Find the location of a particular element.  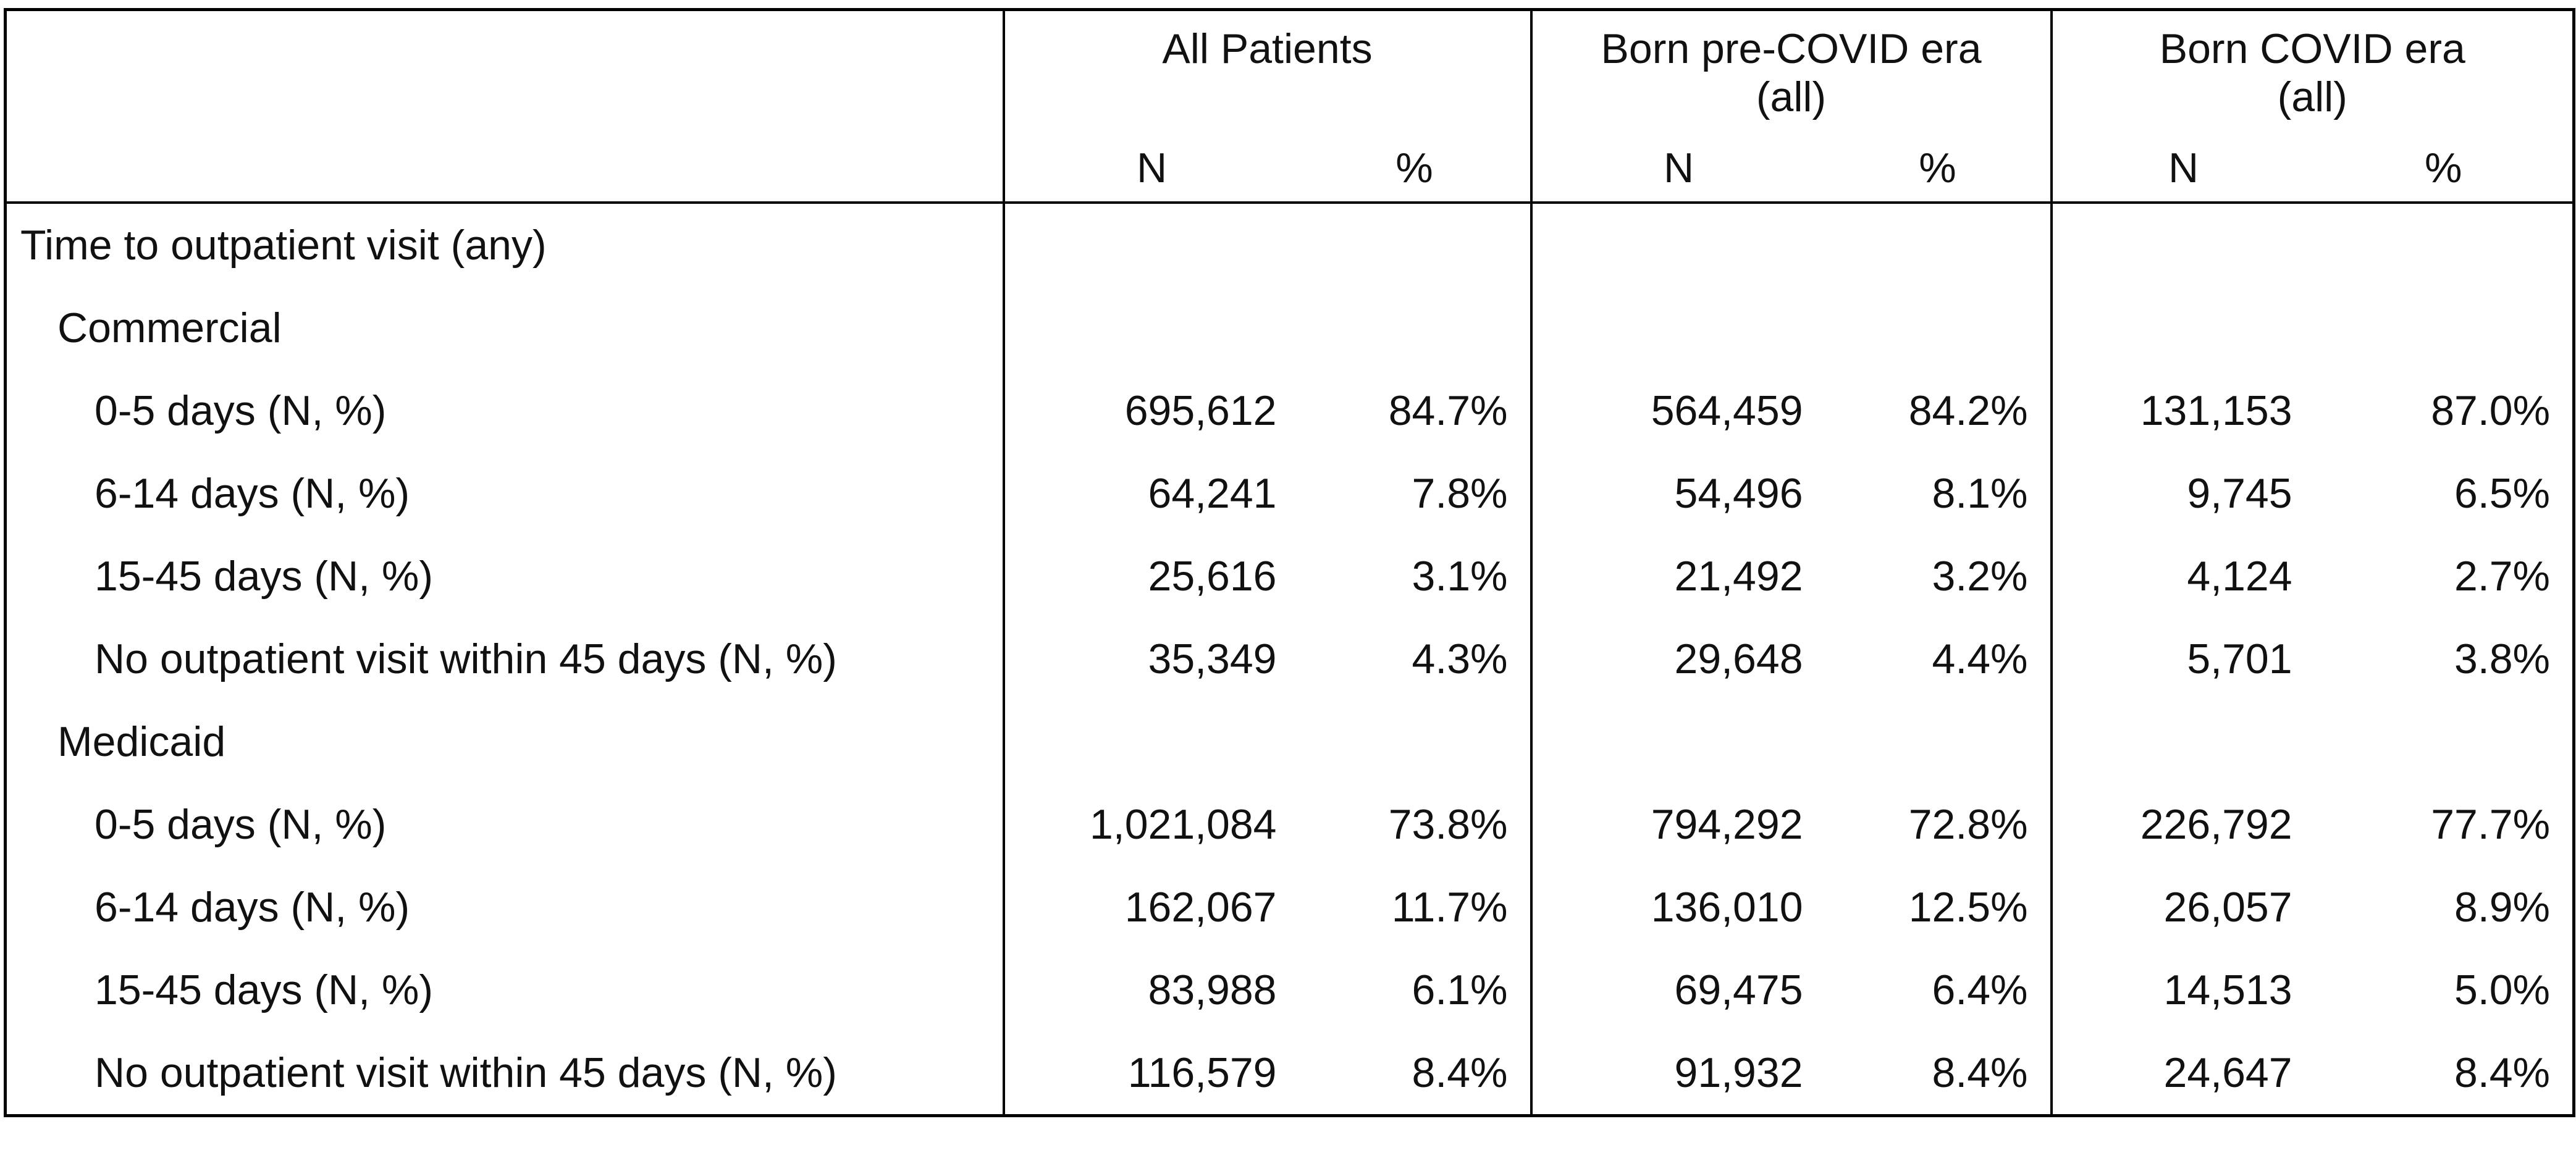

cell-percent: 8.1% is located at coordinates (1980, 493).